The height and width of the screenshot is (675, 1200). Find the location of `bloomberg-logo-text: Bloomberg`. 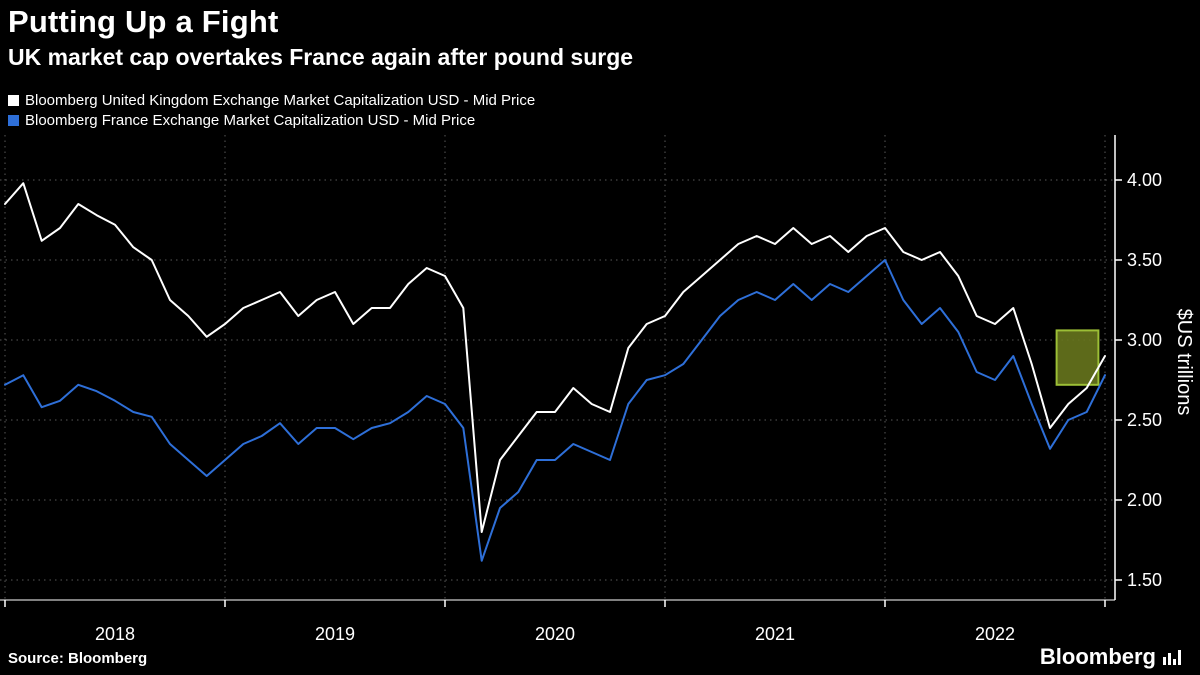

bloomberg-logo-text: Bloomberg is located at coordinates (1097, 656).